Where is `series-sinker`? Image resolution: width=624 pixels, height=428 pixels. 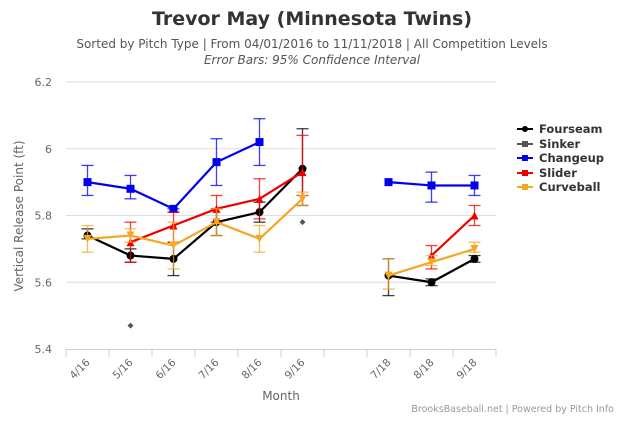 series-sinker is located at coordinates (216, 274).